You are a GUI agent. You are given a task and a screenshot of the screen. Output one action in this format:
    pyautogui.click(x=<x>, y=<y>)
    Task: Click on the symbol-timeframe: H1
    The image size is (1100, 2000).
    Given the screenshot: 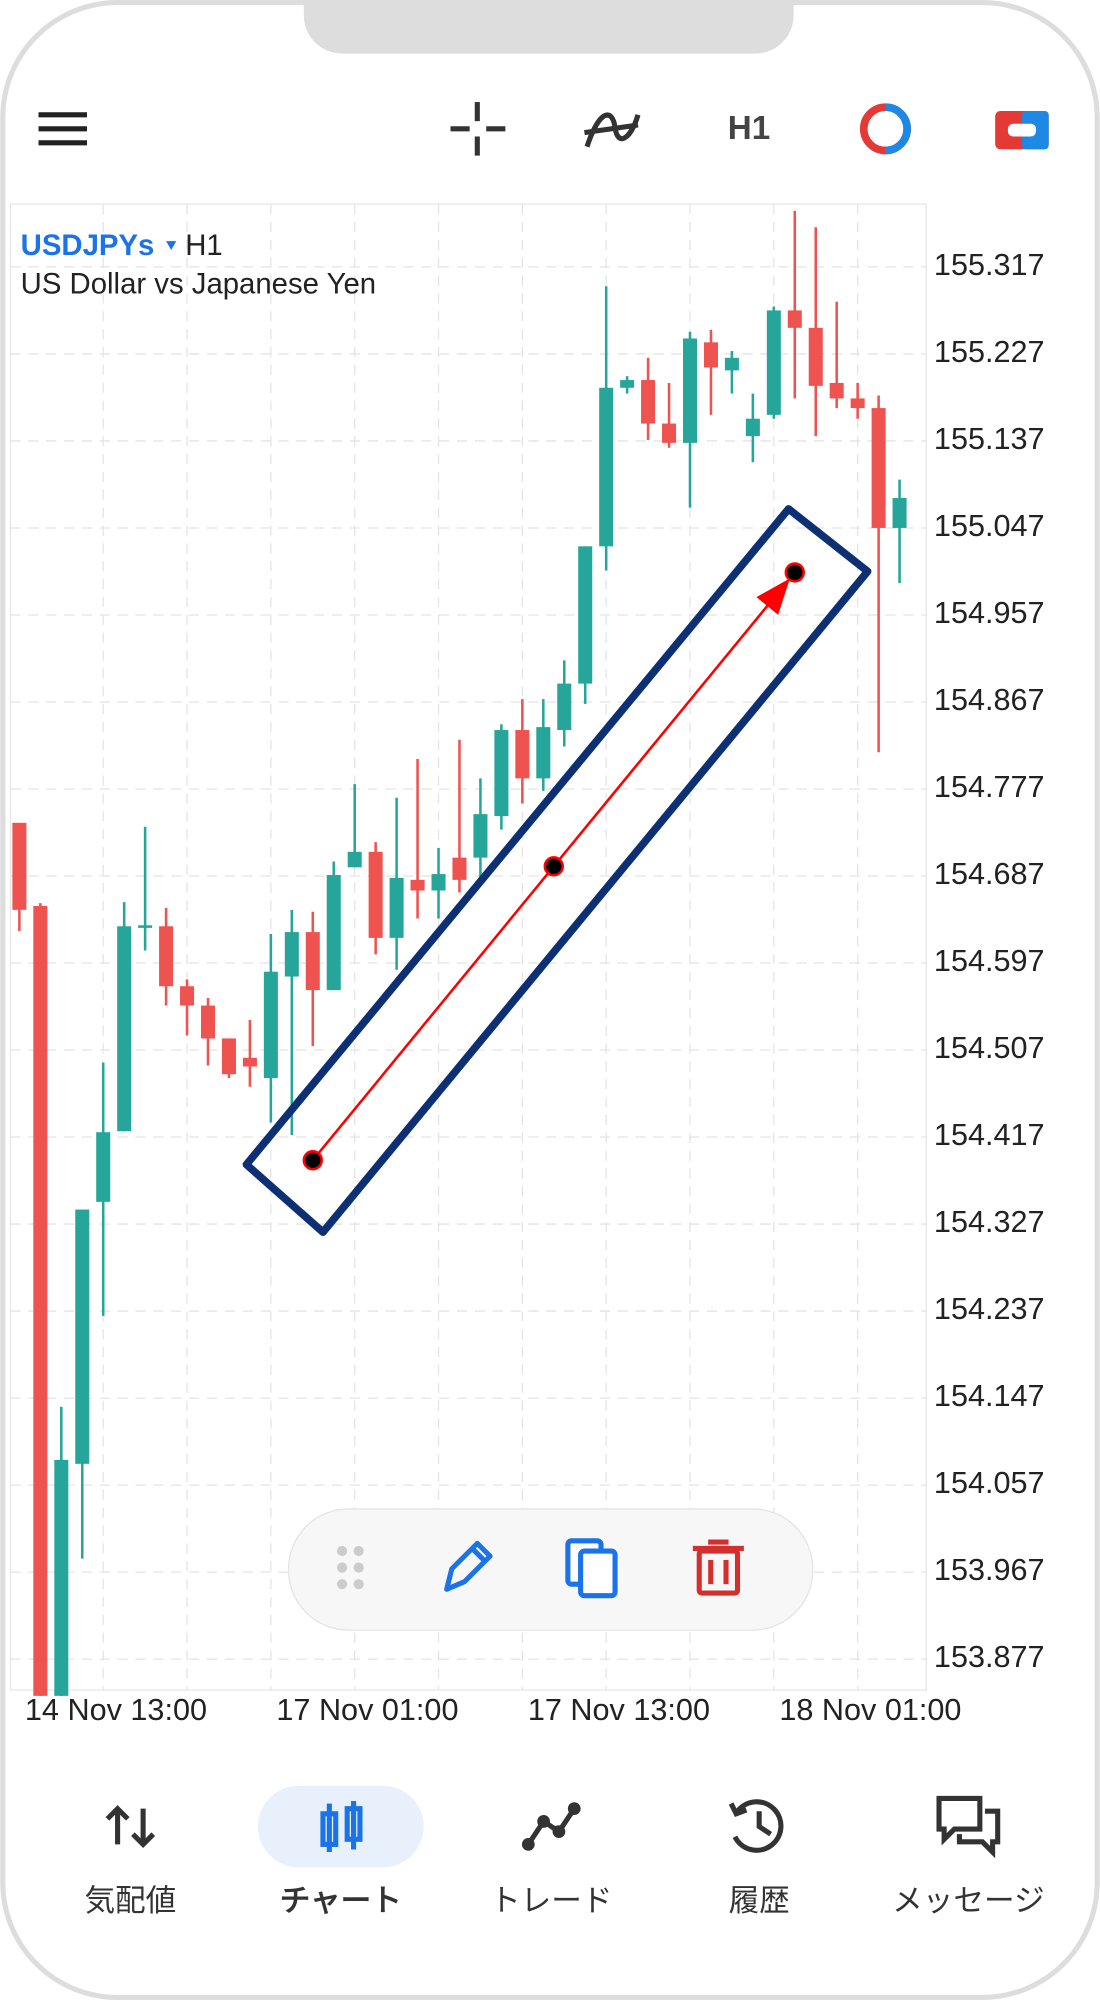 What is the action you would take?
    pyautogui.click(x=204, y=245)
    